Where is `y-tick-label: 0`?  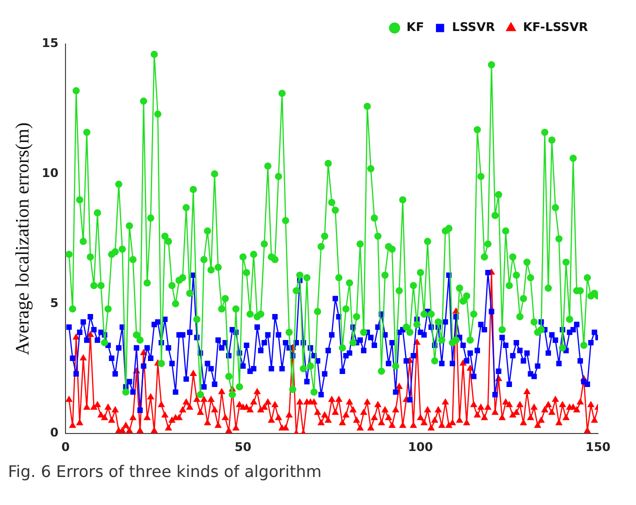 y-tick-label: 0 is located at coordinates (54, 433).